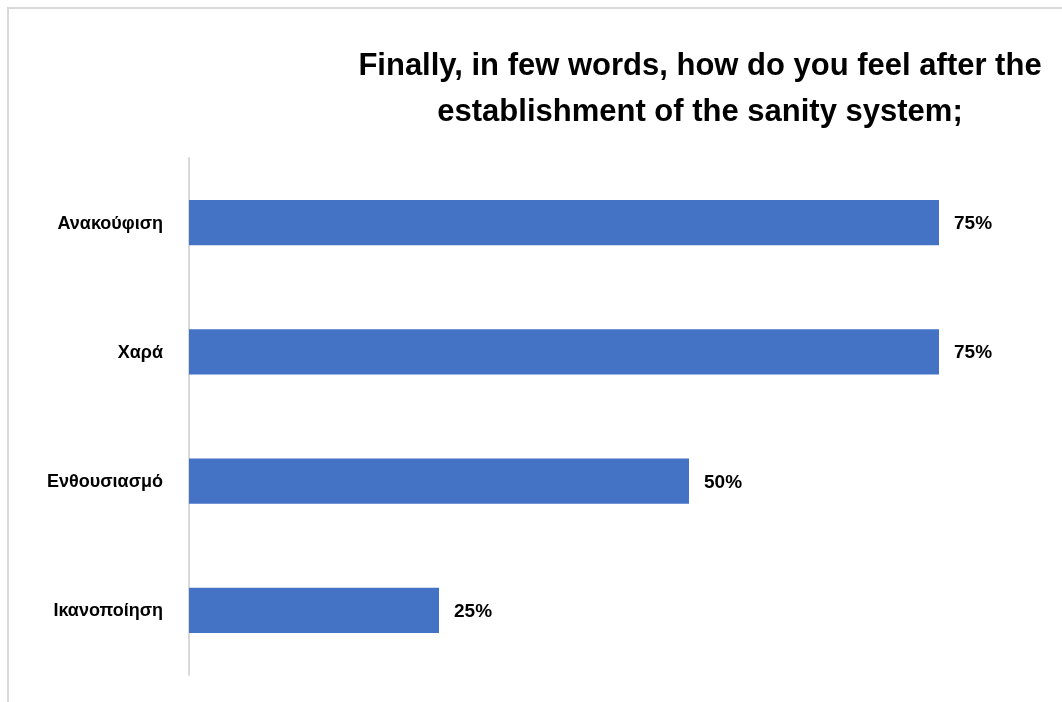 The height and width of the screenshot is (702, 1062). Describe the element at coordinates (110, 222) in the screenshot. I see `y-tick-label: Ανακούφιση` at that location.